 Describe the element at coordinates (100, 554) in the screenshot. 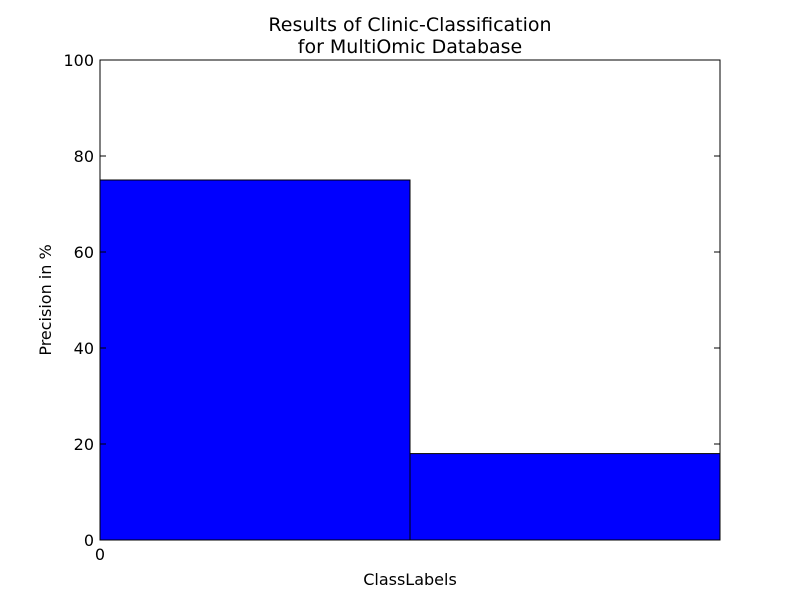

I see `x-tick-label: 0` at that location.